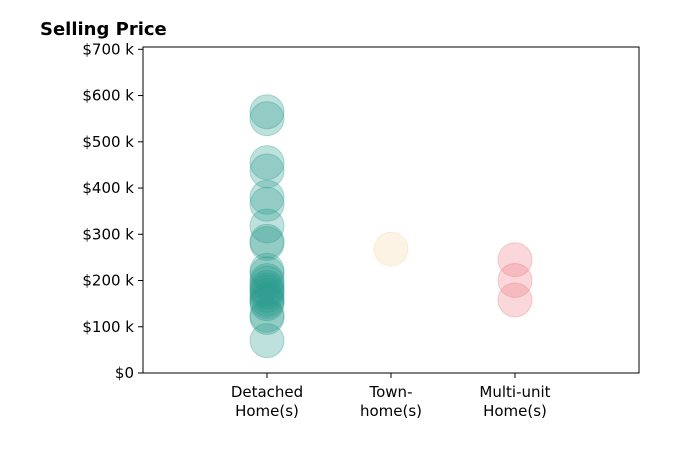 This screenshot has height=462, width=679. I want to click on y-tick-label: $700 k, so click(108, 49).